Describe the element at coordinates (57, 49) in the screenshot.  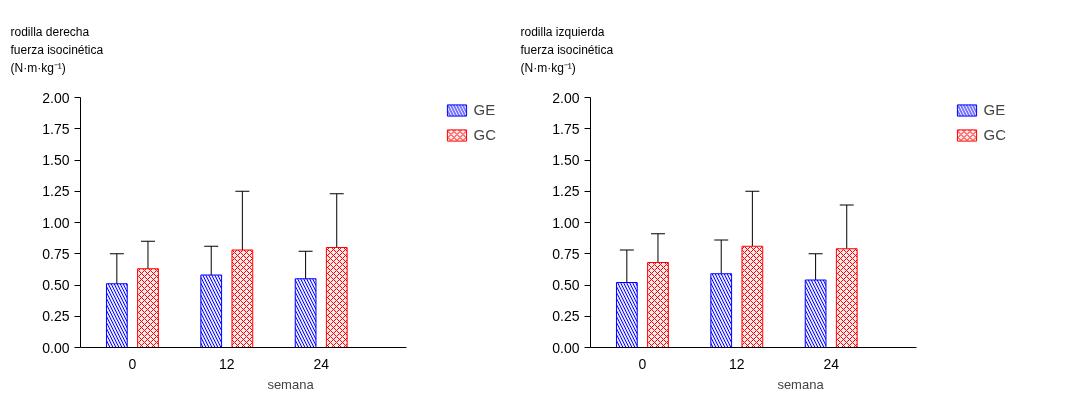
I see `y-axis-title: rodilla derecha fuerza isocinética (N·m·kg⁻¹)` at that location.